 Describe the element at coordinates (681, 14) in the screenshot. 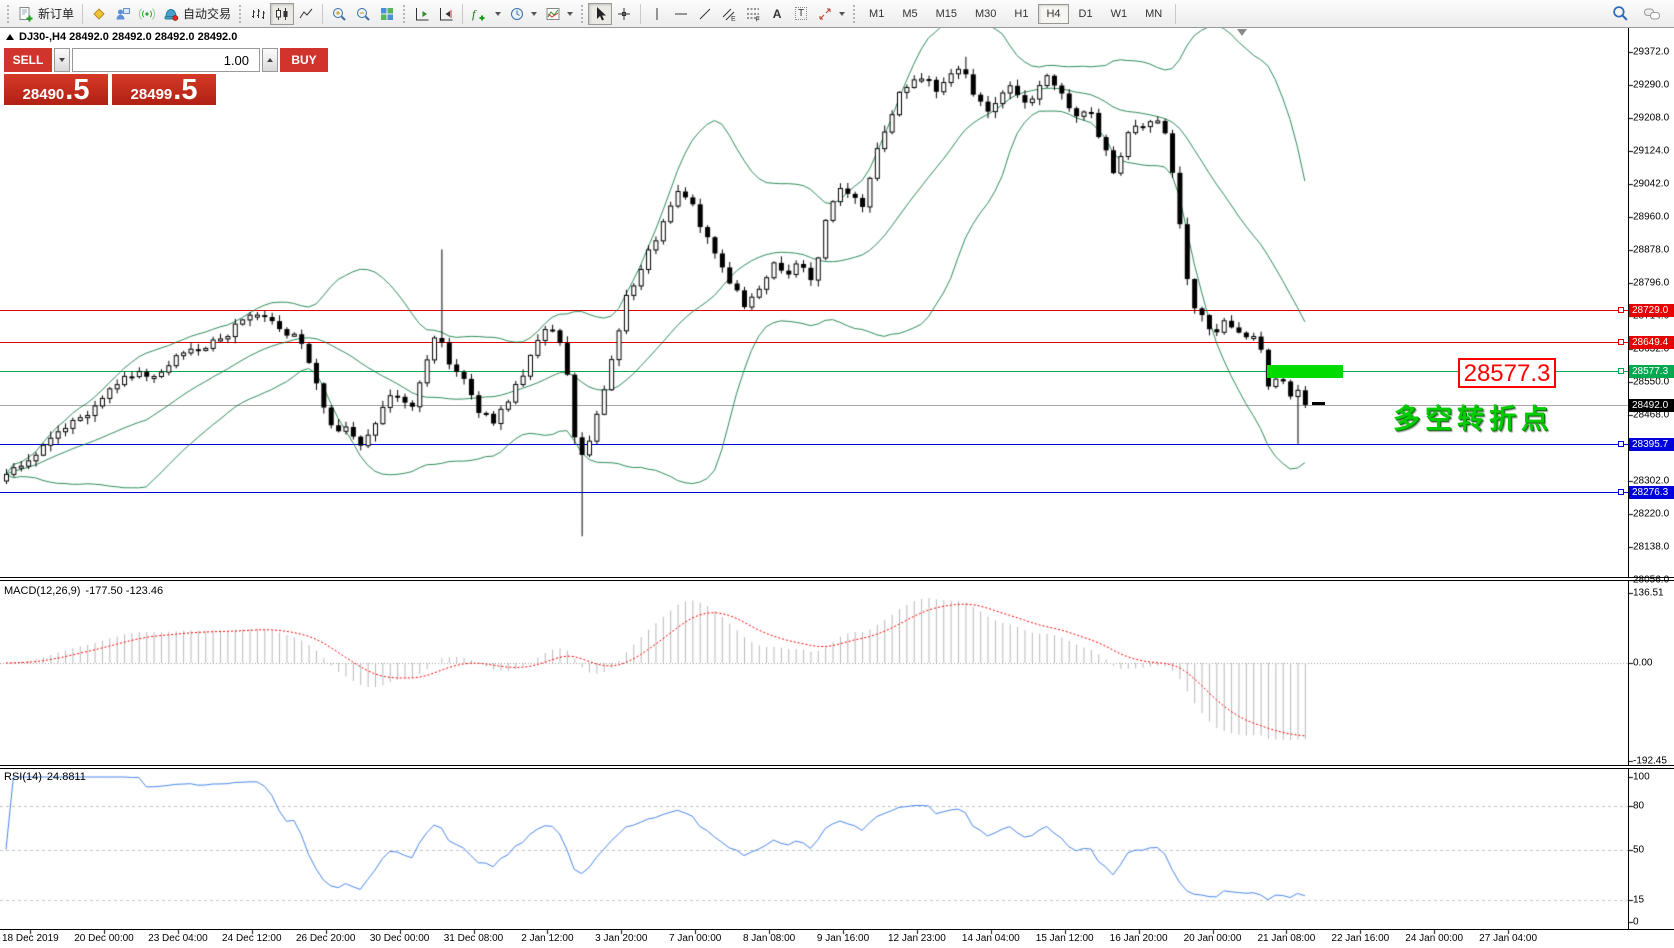

I see `horizontal-line-tool-button` at that location.